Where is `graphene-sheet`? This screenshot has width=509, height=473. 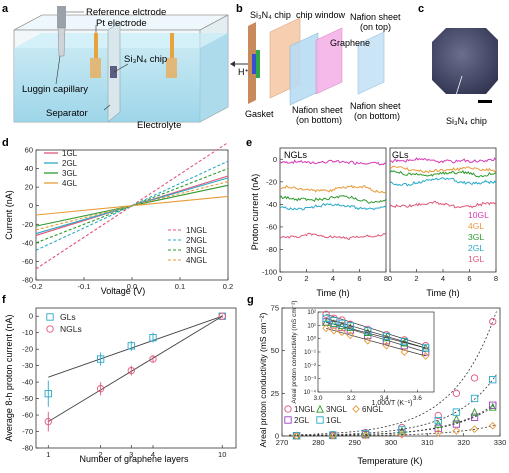 graphene-sheet is located at coordinates (329, 61).